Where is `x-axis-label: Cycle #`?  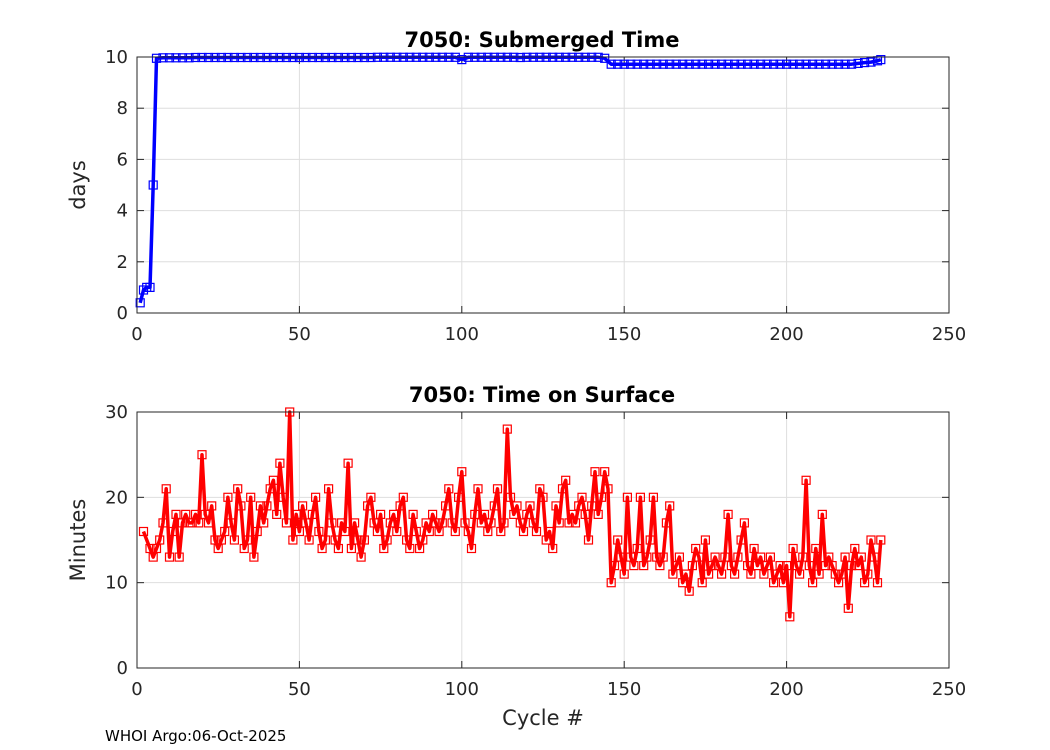 x-axis-label: Cycle # is located at coordinates (543, 718).